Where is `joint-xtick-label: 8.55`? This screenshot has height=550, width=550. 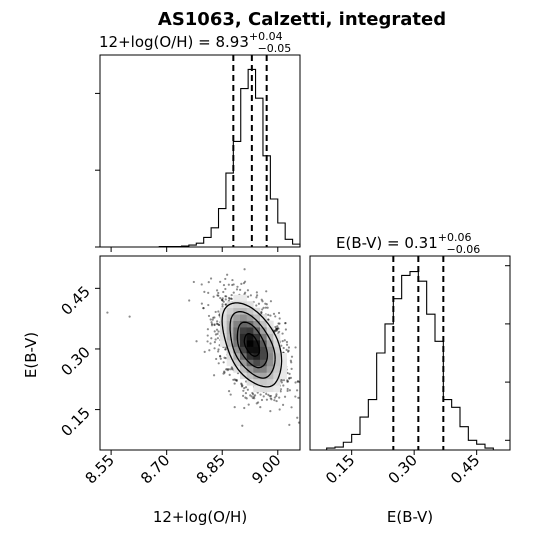 joint-xtick-label: 8.55 is located at coordinates (100, 469).